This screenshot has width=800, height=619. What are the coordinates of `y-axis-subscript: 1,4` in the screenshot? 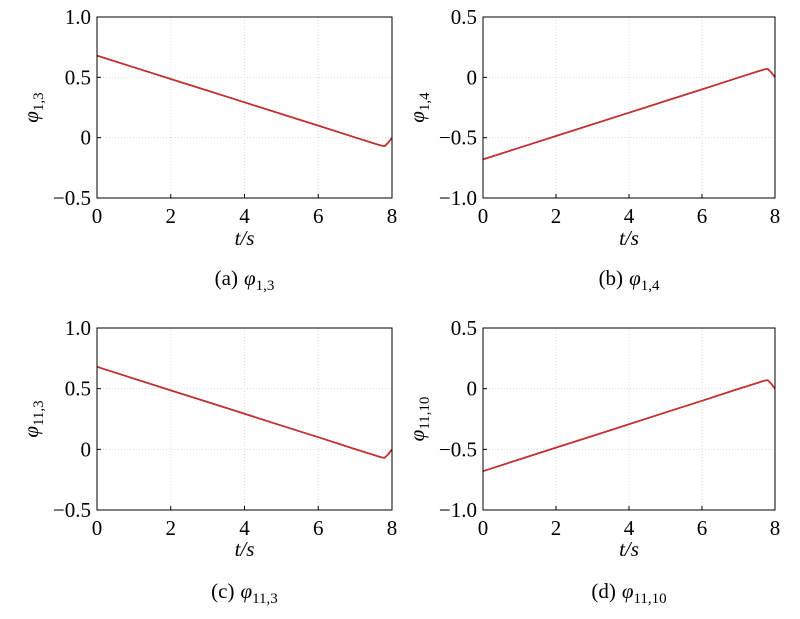 It's located at (425, 101).